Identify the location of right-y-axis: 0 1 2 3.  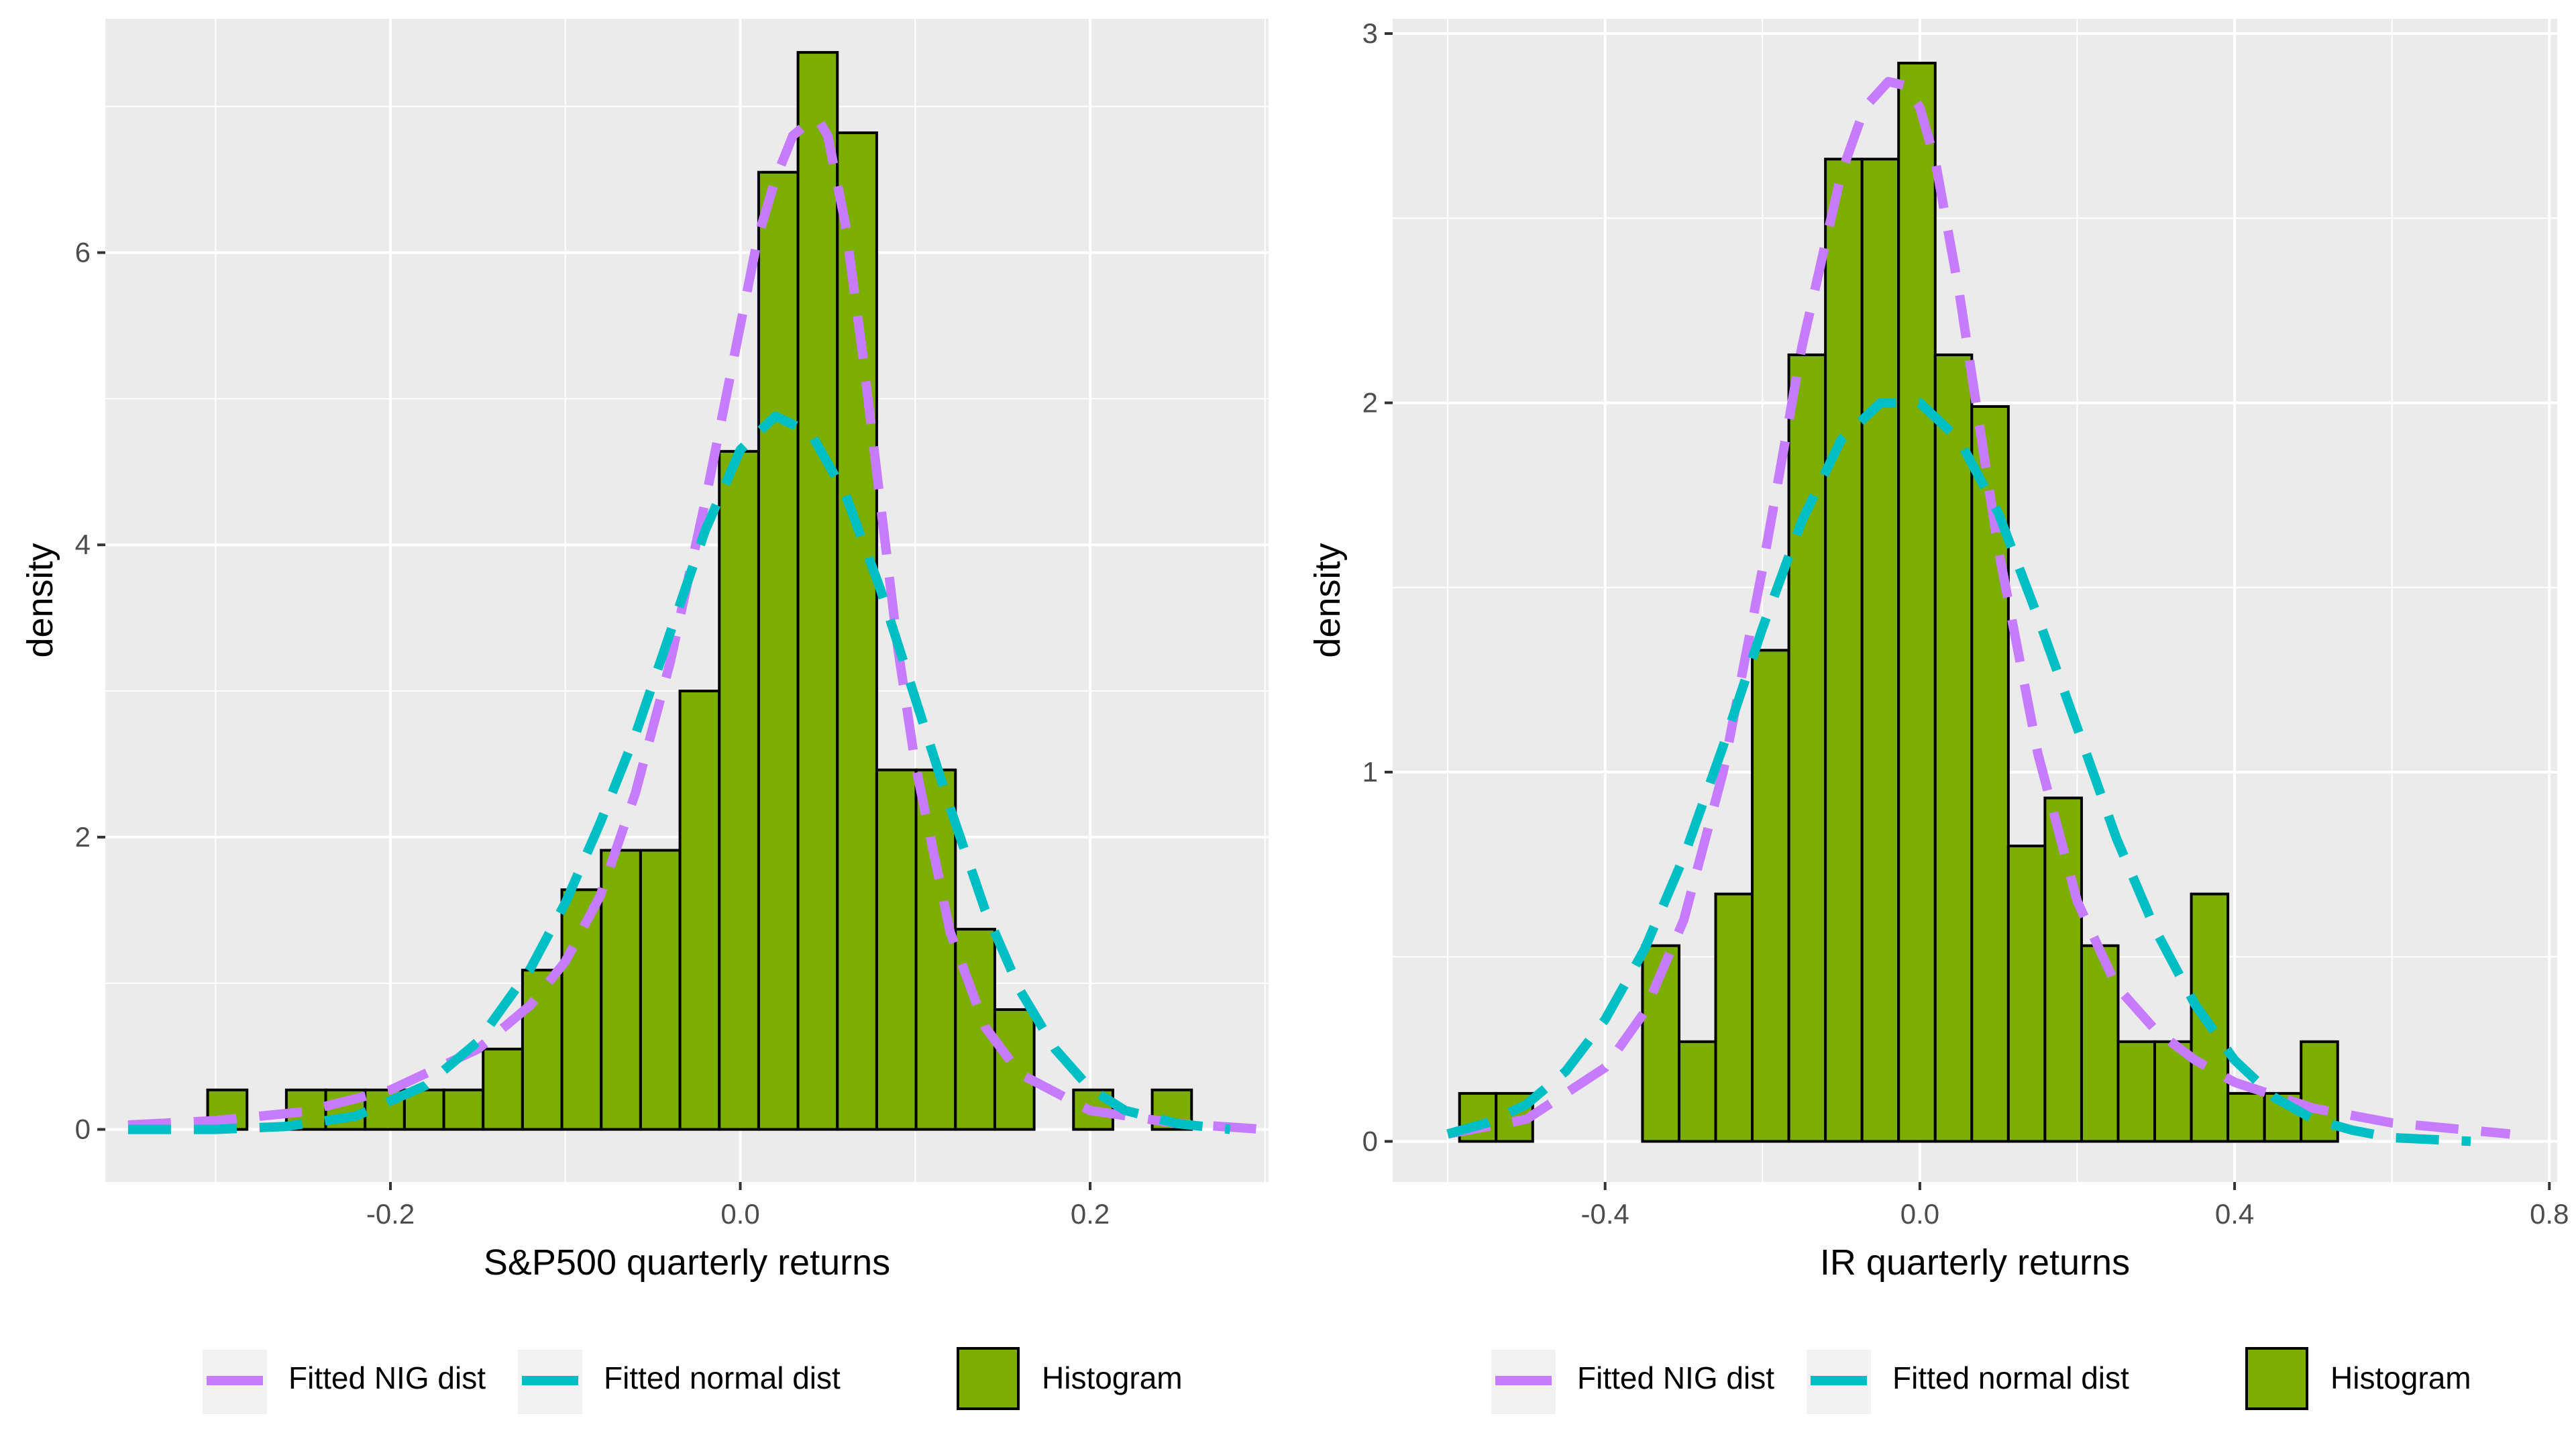
(1377, 587).